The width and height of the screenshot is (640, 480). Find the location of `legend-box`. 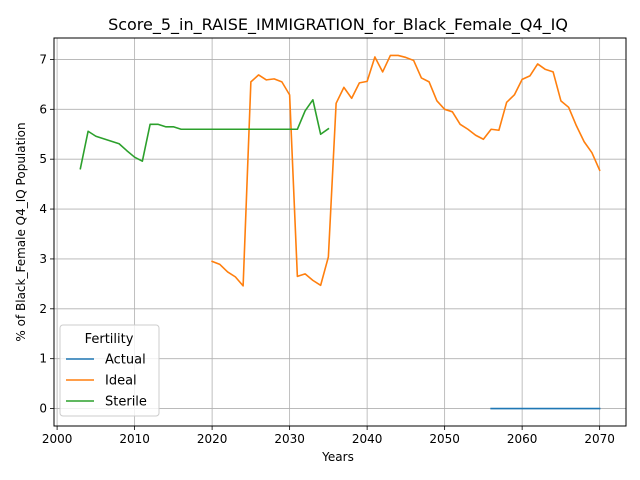

legend-box is located at coordinates (109, 370).